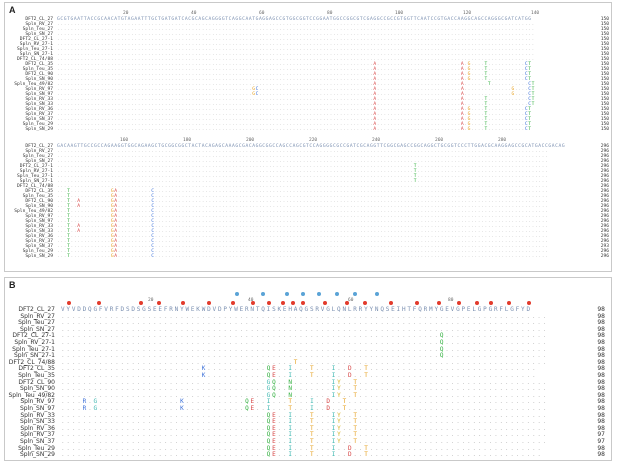  What do you see at coordinates (39, 109) in the screenshot?
I see `sample-name: Spln_RV_36` at bounding box center [39, 109].